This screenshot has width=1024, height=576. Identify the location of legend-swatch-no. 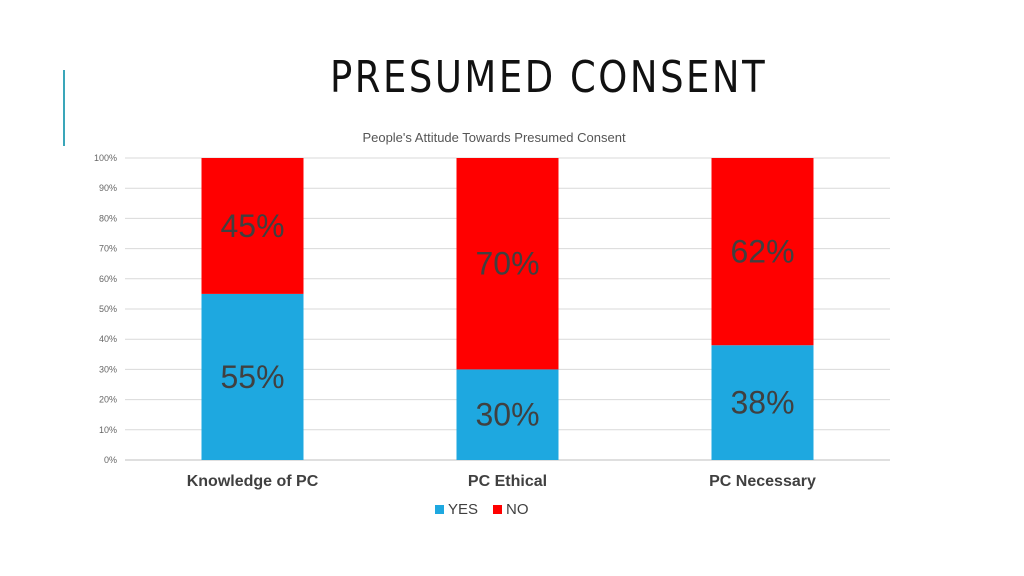
(497, 509).